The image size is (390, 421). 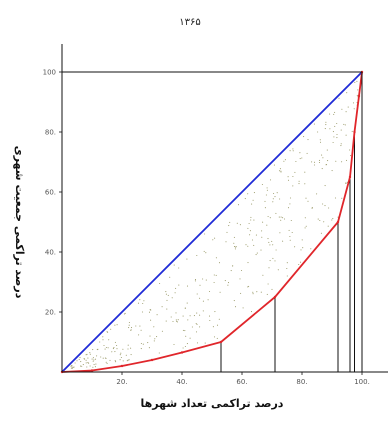 What do you see at coordinates (49, 73) in the screenshot?
I see `y-tick-label: 100` at bounding box center [49, 73].